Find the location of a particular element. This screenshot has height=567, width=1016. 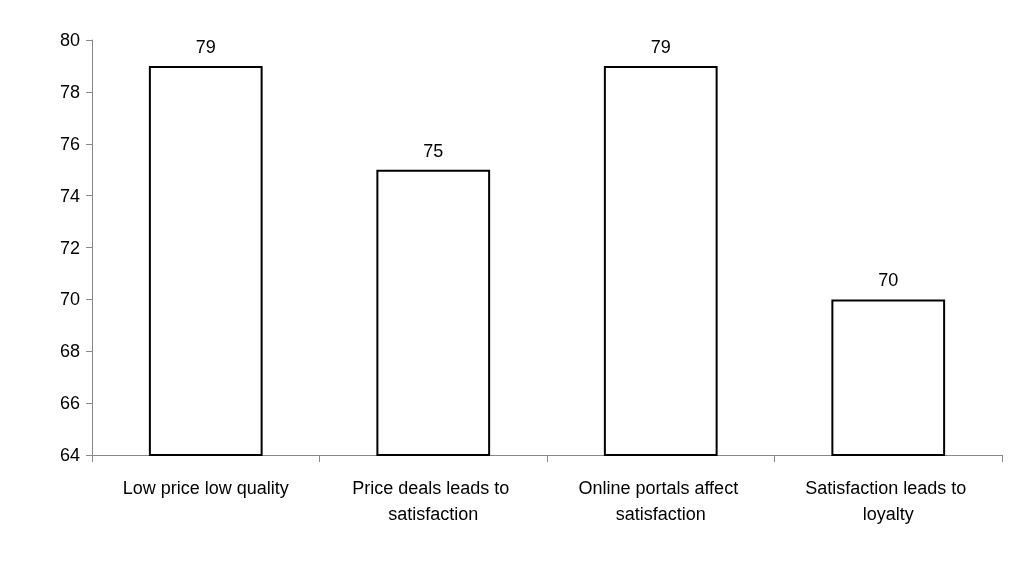

y-tick-label: 72 is located at coordinates (69, 247).